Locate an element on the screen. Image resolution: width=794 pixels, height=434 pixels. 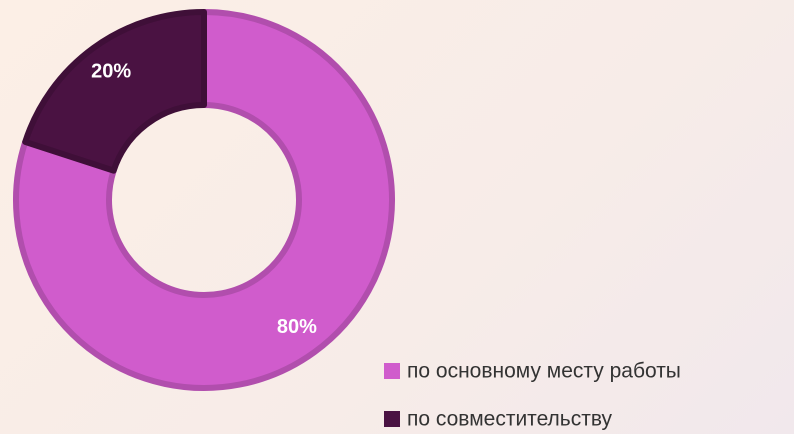
data-label: 20% is located at coordinates (111, 71).